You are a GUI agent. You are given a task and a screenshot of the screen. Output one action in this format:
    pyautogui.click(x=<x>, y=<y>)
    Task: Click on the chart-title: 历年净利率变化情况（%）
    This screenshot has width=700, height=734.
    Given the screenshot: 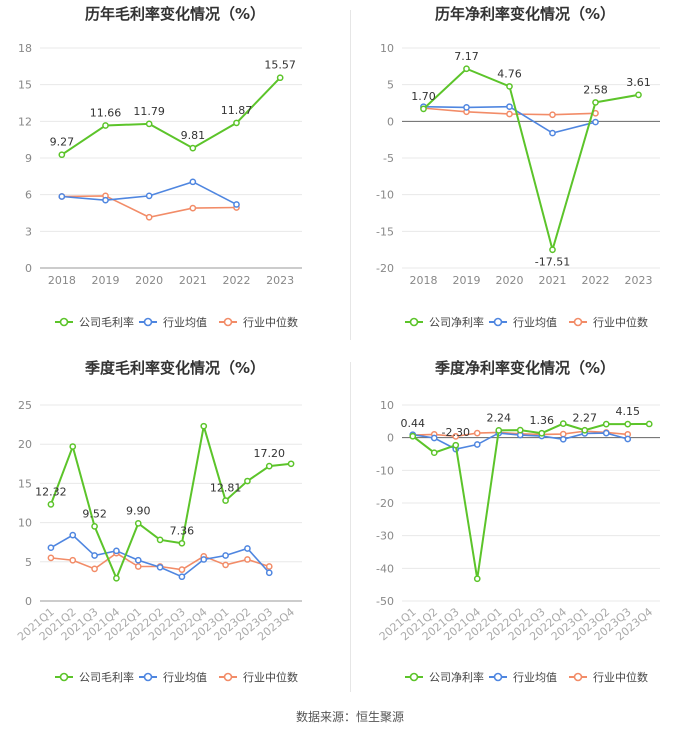 What is the action you would take?
    pyautogui.click(x=525, y=14)
    